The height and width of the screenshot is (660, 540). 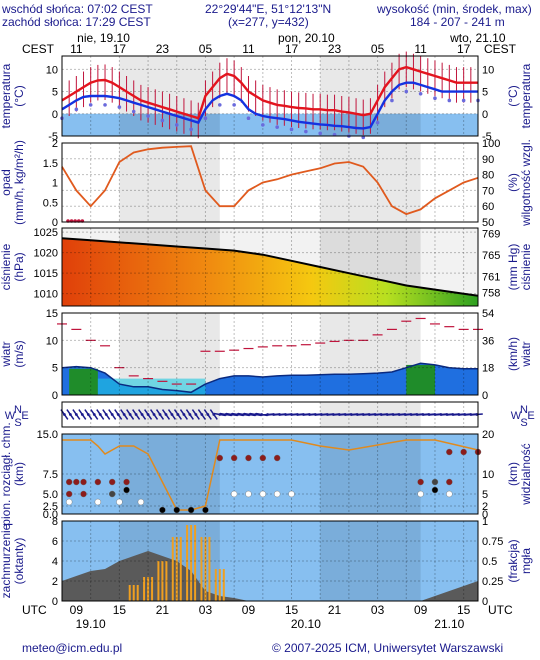 What do you see at coordinates (72, 648) in the screenshot?
I see `footer-email: meteo@icm.edu.pl` at bounding box center [72, 648].